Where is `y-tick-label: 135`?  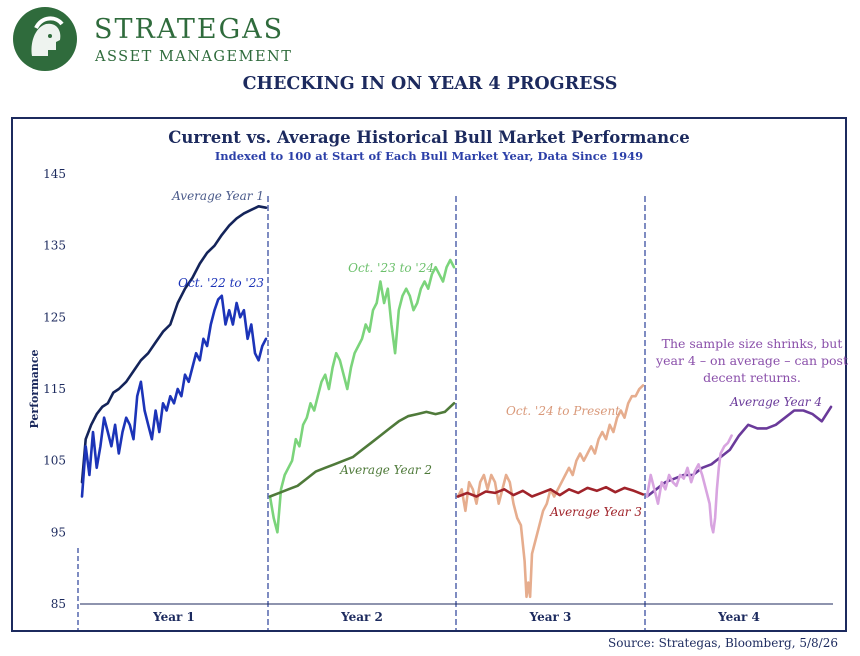
y-tick-label: 135 is located at coordinates (54, 246).